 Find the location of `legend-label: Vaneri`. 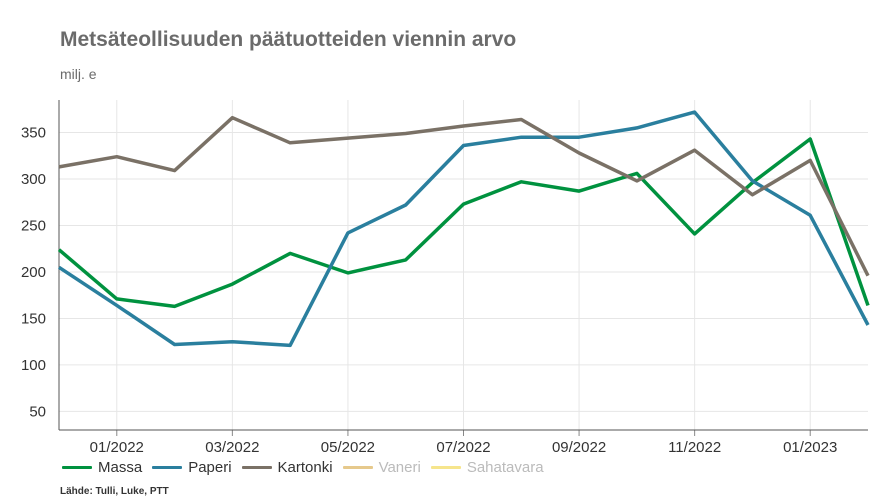

legend-label: Vaneri is located at coordinates (399, 467).